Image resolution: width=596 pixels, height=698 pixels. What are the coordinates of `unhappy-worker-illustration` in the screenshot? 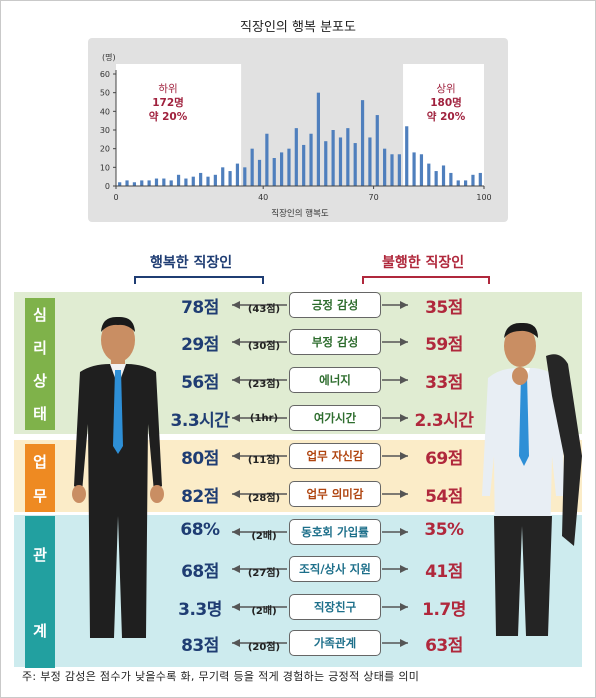 It's located at (532, 479).